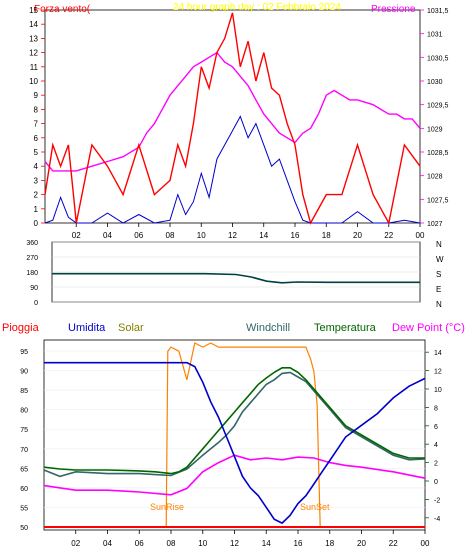  Describe the element at coordinates (438, 106) in the screenshot. I see `pressure-axis-tick-label: 1029,5` at that location.